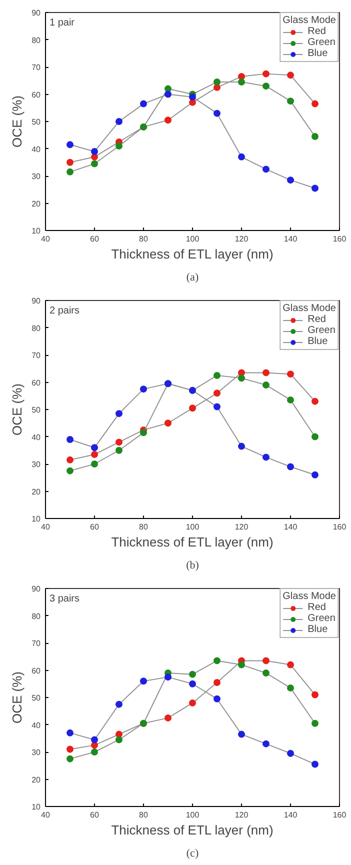  Describe the element at coordinates (192, 854) in the screenshot. I see `text: (c)` at that location.